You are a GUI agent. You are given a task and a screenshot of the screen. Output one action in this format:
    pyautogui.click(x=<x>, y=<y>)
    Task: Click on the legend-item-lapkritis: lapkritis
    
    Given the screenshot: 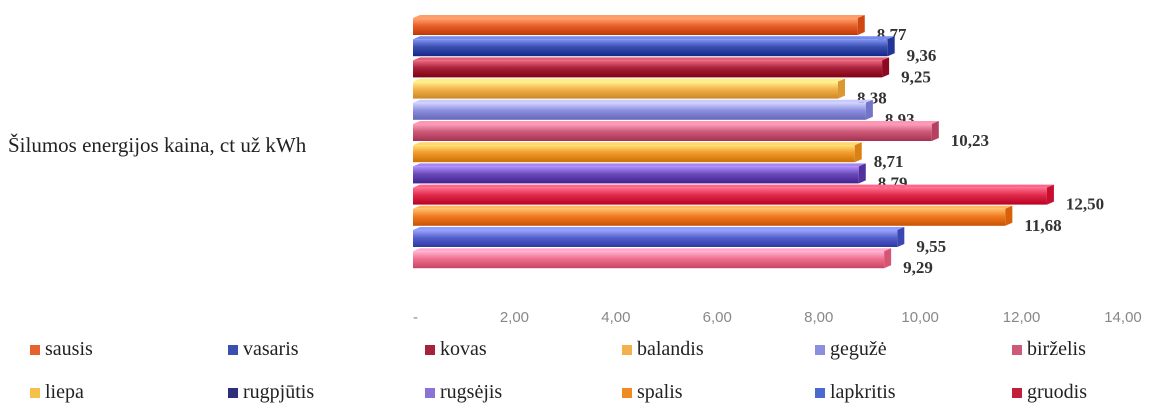 What is the action you would take?
    pyautogui.click(x=855, y=392)
    